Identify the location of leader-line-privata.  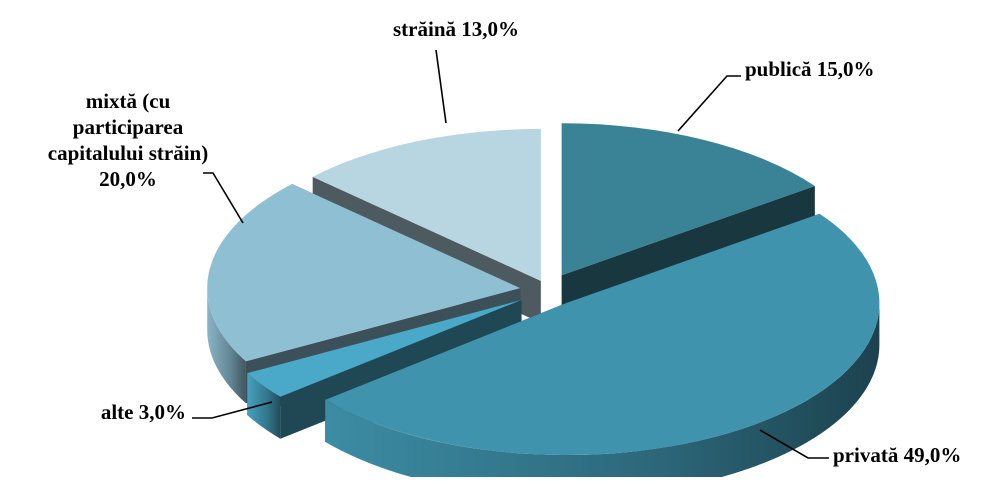
(794, 444).